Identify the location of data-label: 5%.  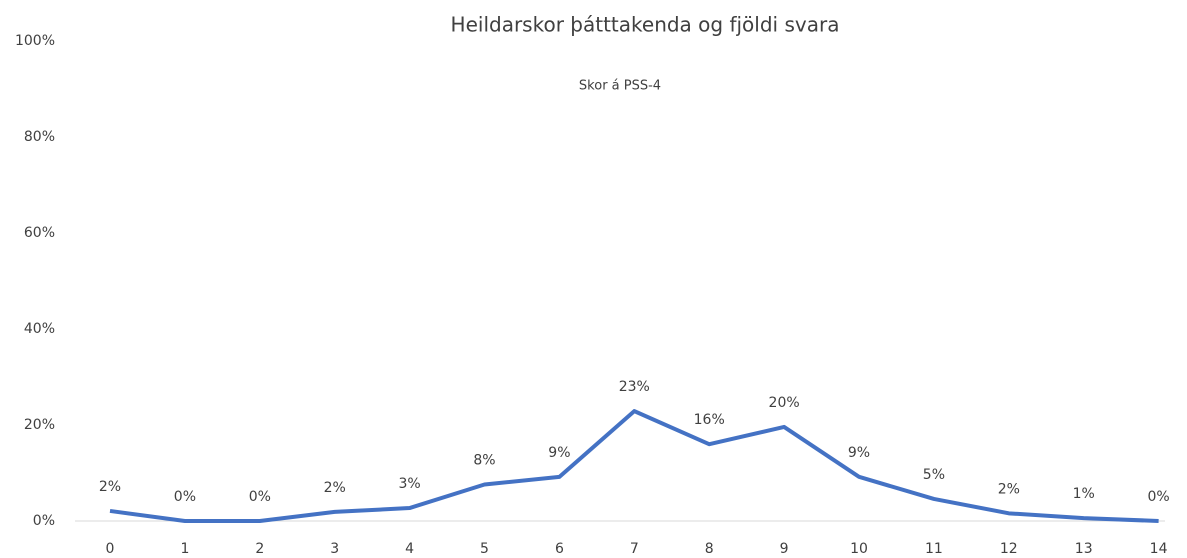
(934, 475).